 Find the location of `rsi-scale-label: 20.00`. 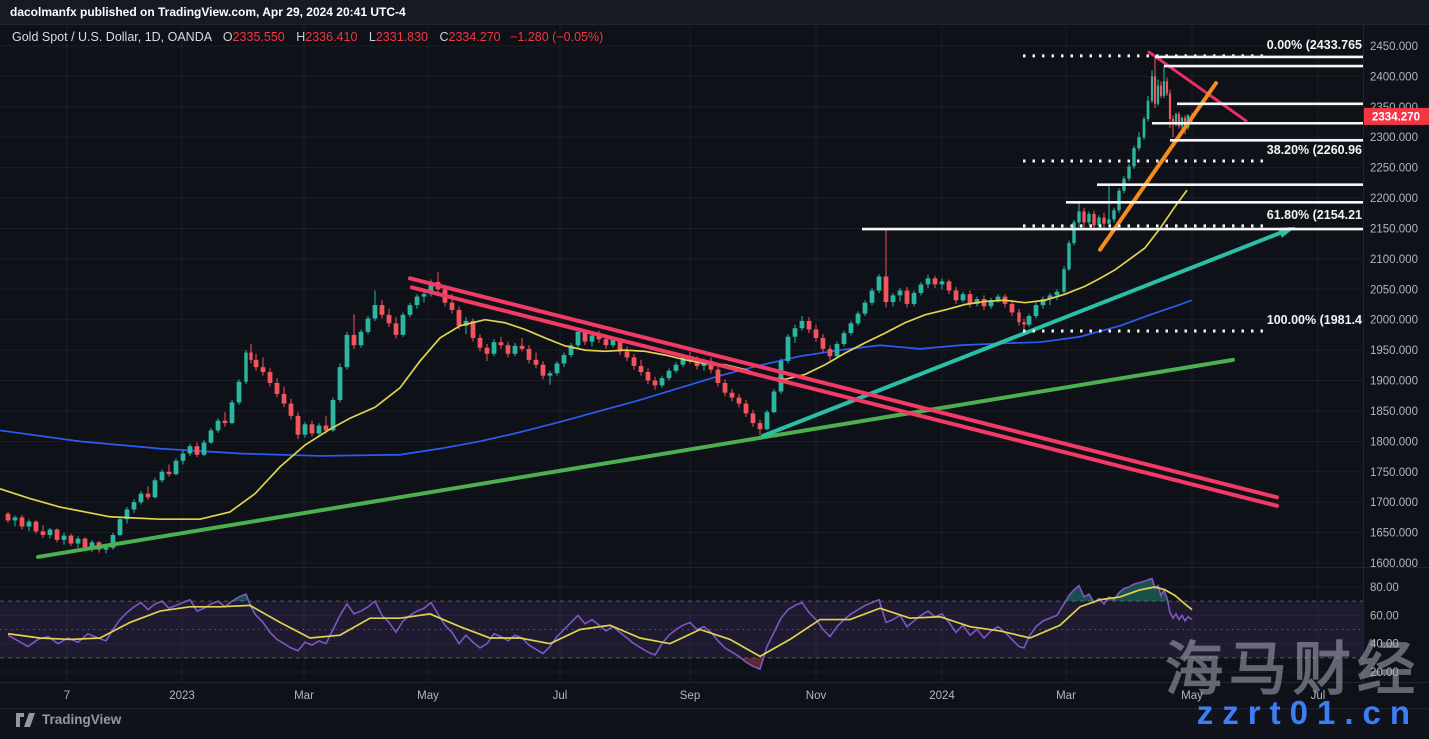

rsi-scale-label: 20.00 is located at coordinates (1384, 673).